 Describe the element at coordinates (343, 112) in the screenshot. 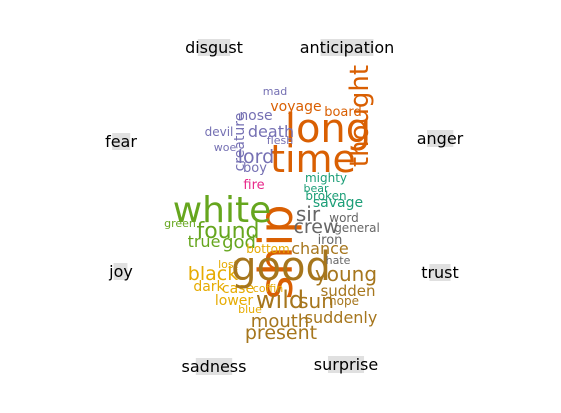

I see `cloud-word-board: board` at that location.